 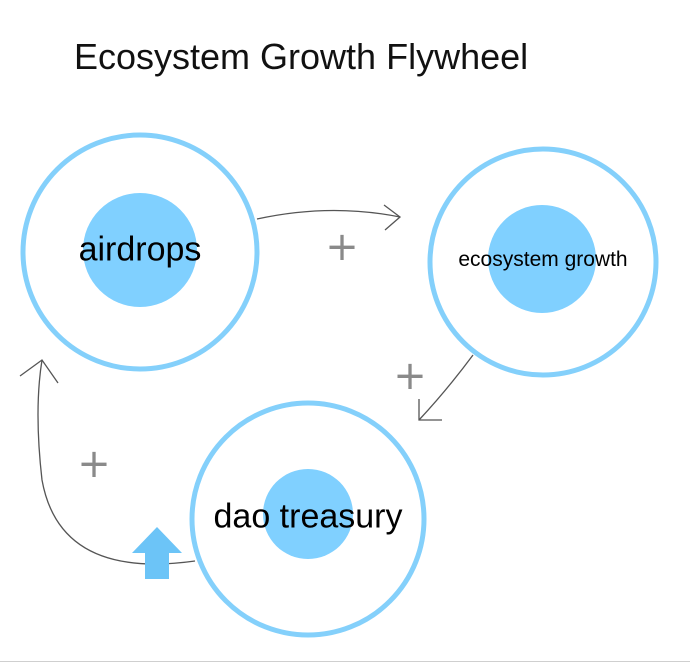 I want to click on node-dao-treasury-core, so click(x=308, y=514).